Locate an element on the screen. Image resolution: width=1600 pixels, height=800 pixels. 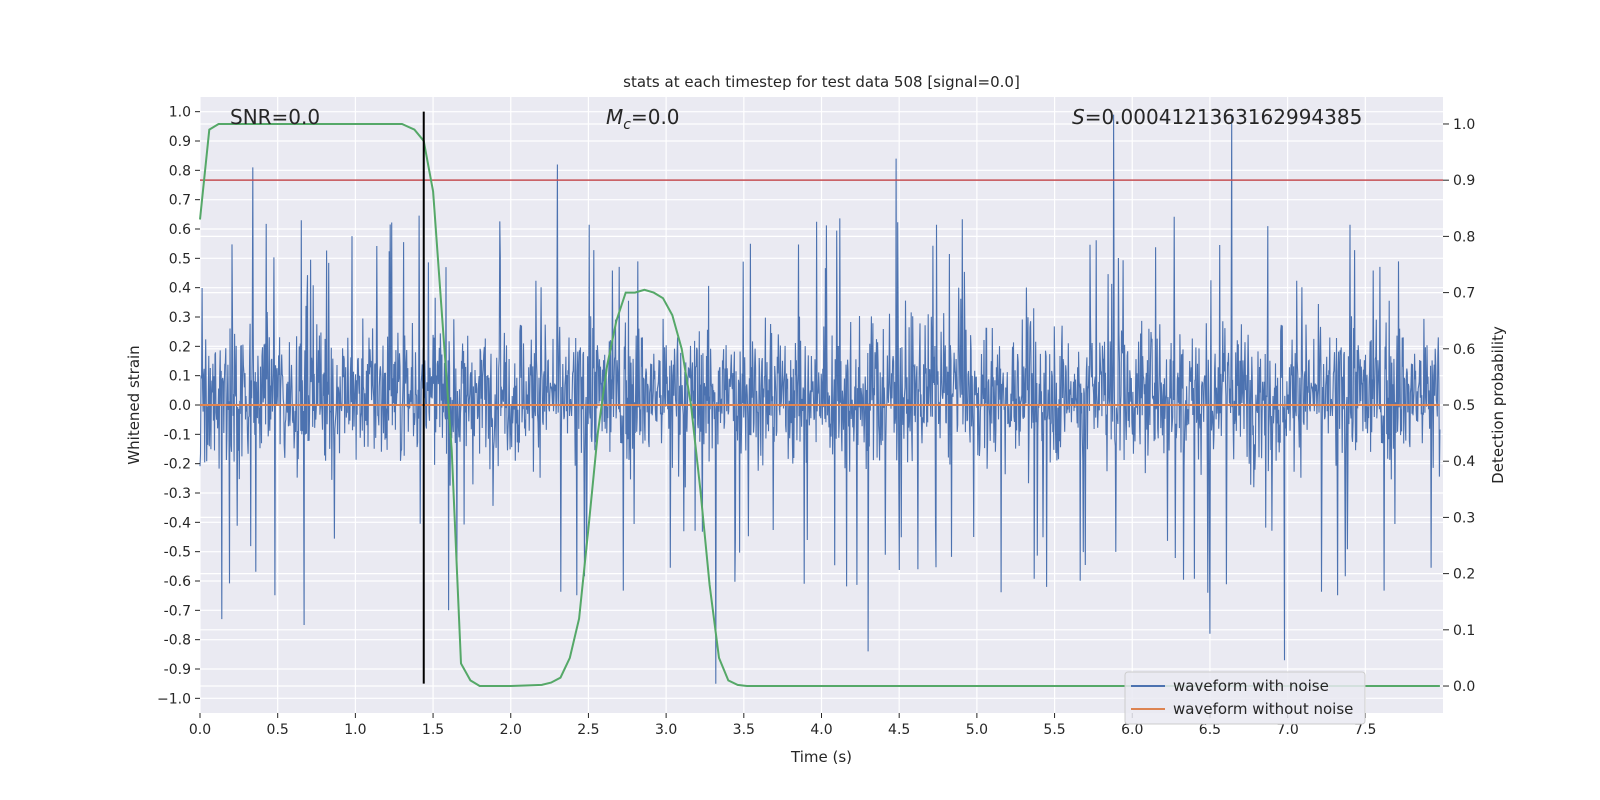
x-tick-label: 2.5 is located at coordinates (588, 730).